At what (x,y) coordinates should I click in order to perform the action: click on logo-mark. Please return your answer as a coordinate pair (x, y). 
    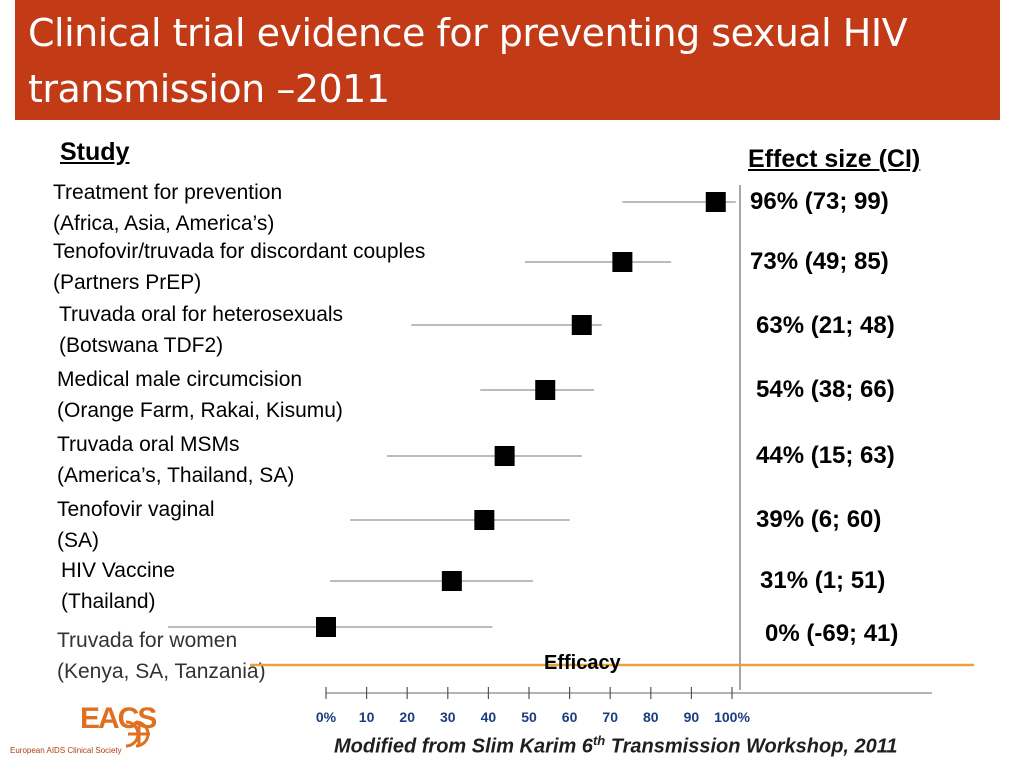
    Looking at the image, I should click on (137, 734).